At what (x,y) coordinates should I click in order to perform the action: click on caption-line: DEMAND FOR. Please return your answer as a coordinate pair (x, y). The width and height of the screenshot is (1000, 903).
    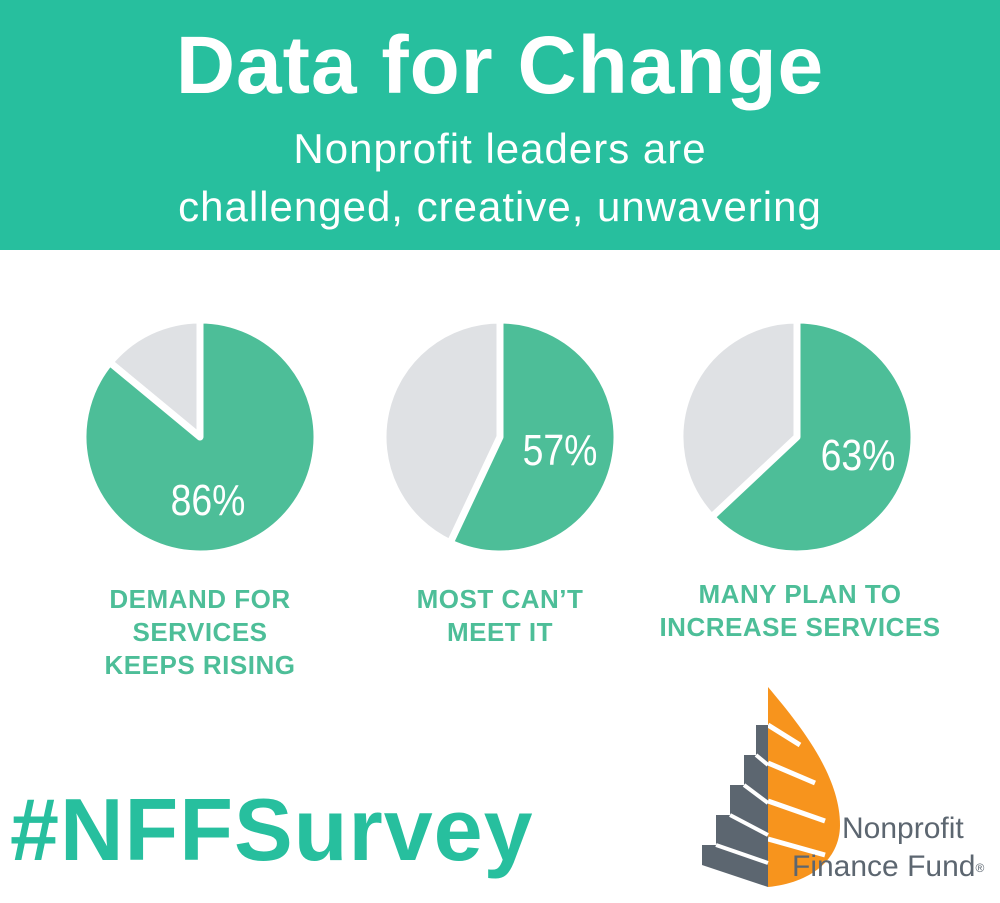
    Looking at the image, I should click on (200, 599).